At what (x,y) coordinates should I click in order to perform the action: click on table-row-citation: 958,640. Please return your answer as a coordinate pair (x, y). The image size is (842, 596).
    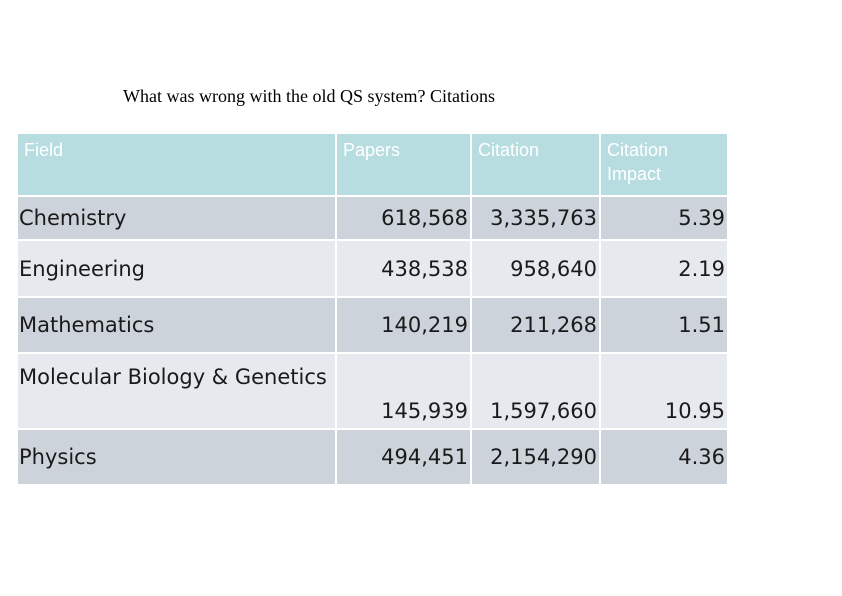
    Looking at the image, I should click on (535, 268).